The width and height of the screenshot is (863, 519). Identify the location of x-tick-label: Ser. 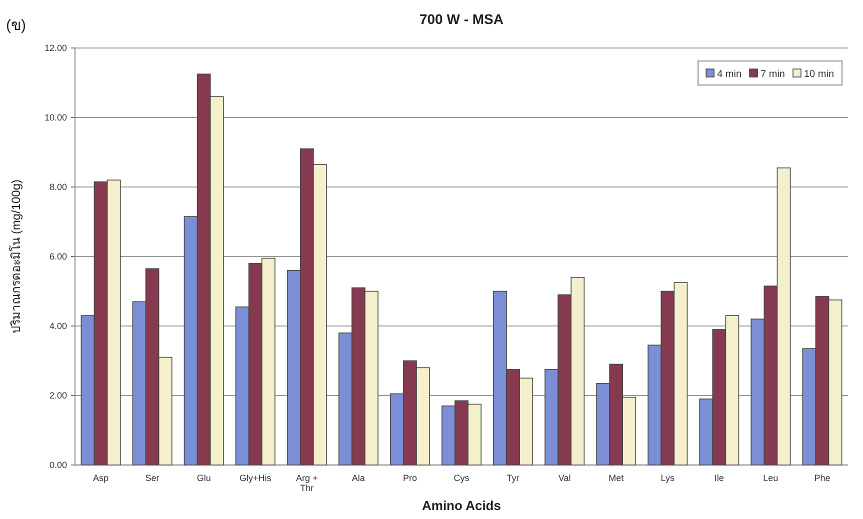
(152, 478).